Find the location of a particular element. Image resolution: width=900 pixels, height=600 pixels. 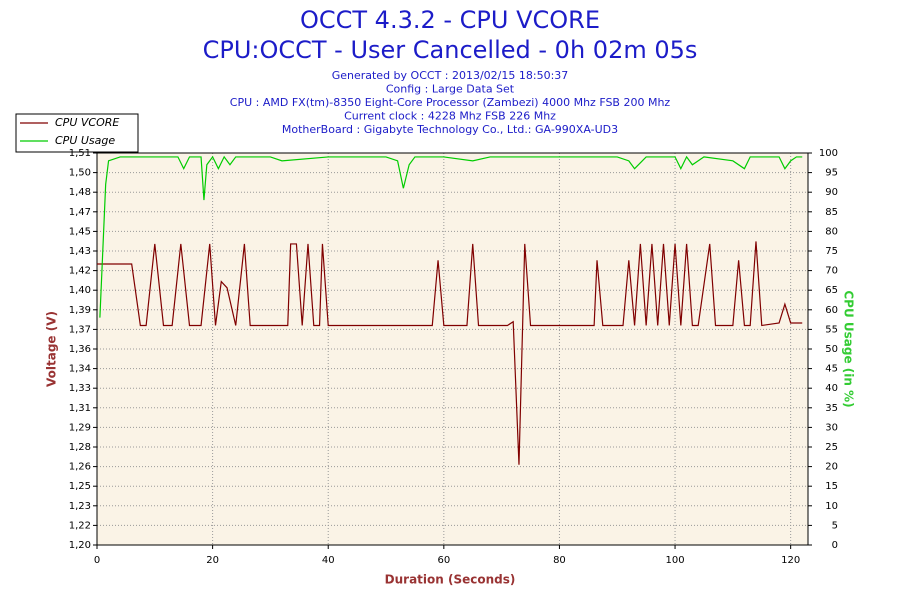

y-tick-label: 1,25 is located at coordinates (80, 486).